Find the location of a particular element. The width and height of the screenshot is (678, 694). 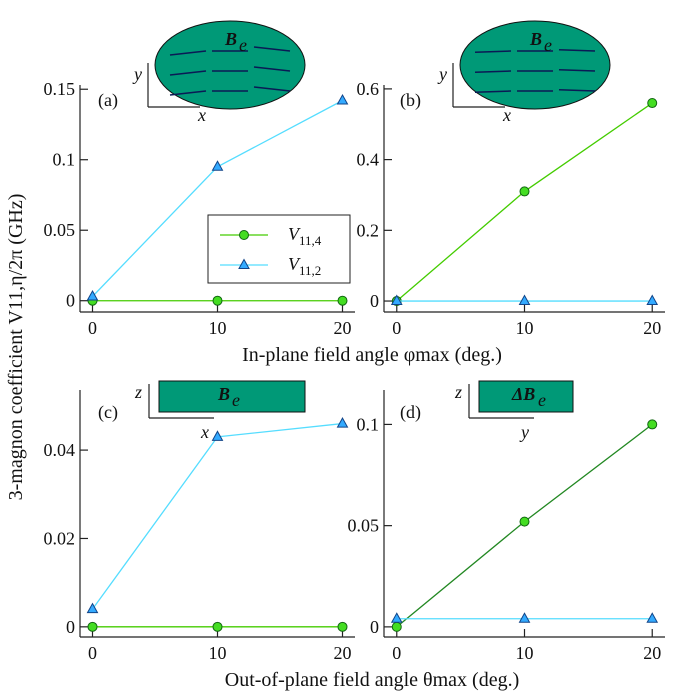

y-tick-label: 0.4 is located at coordinates (368, 160).